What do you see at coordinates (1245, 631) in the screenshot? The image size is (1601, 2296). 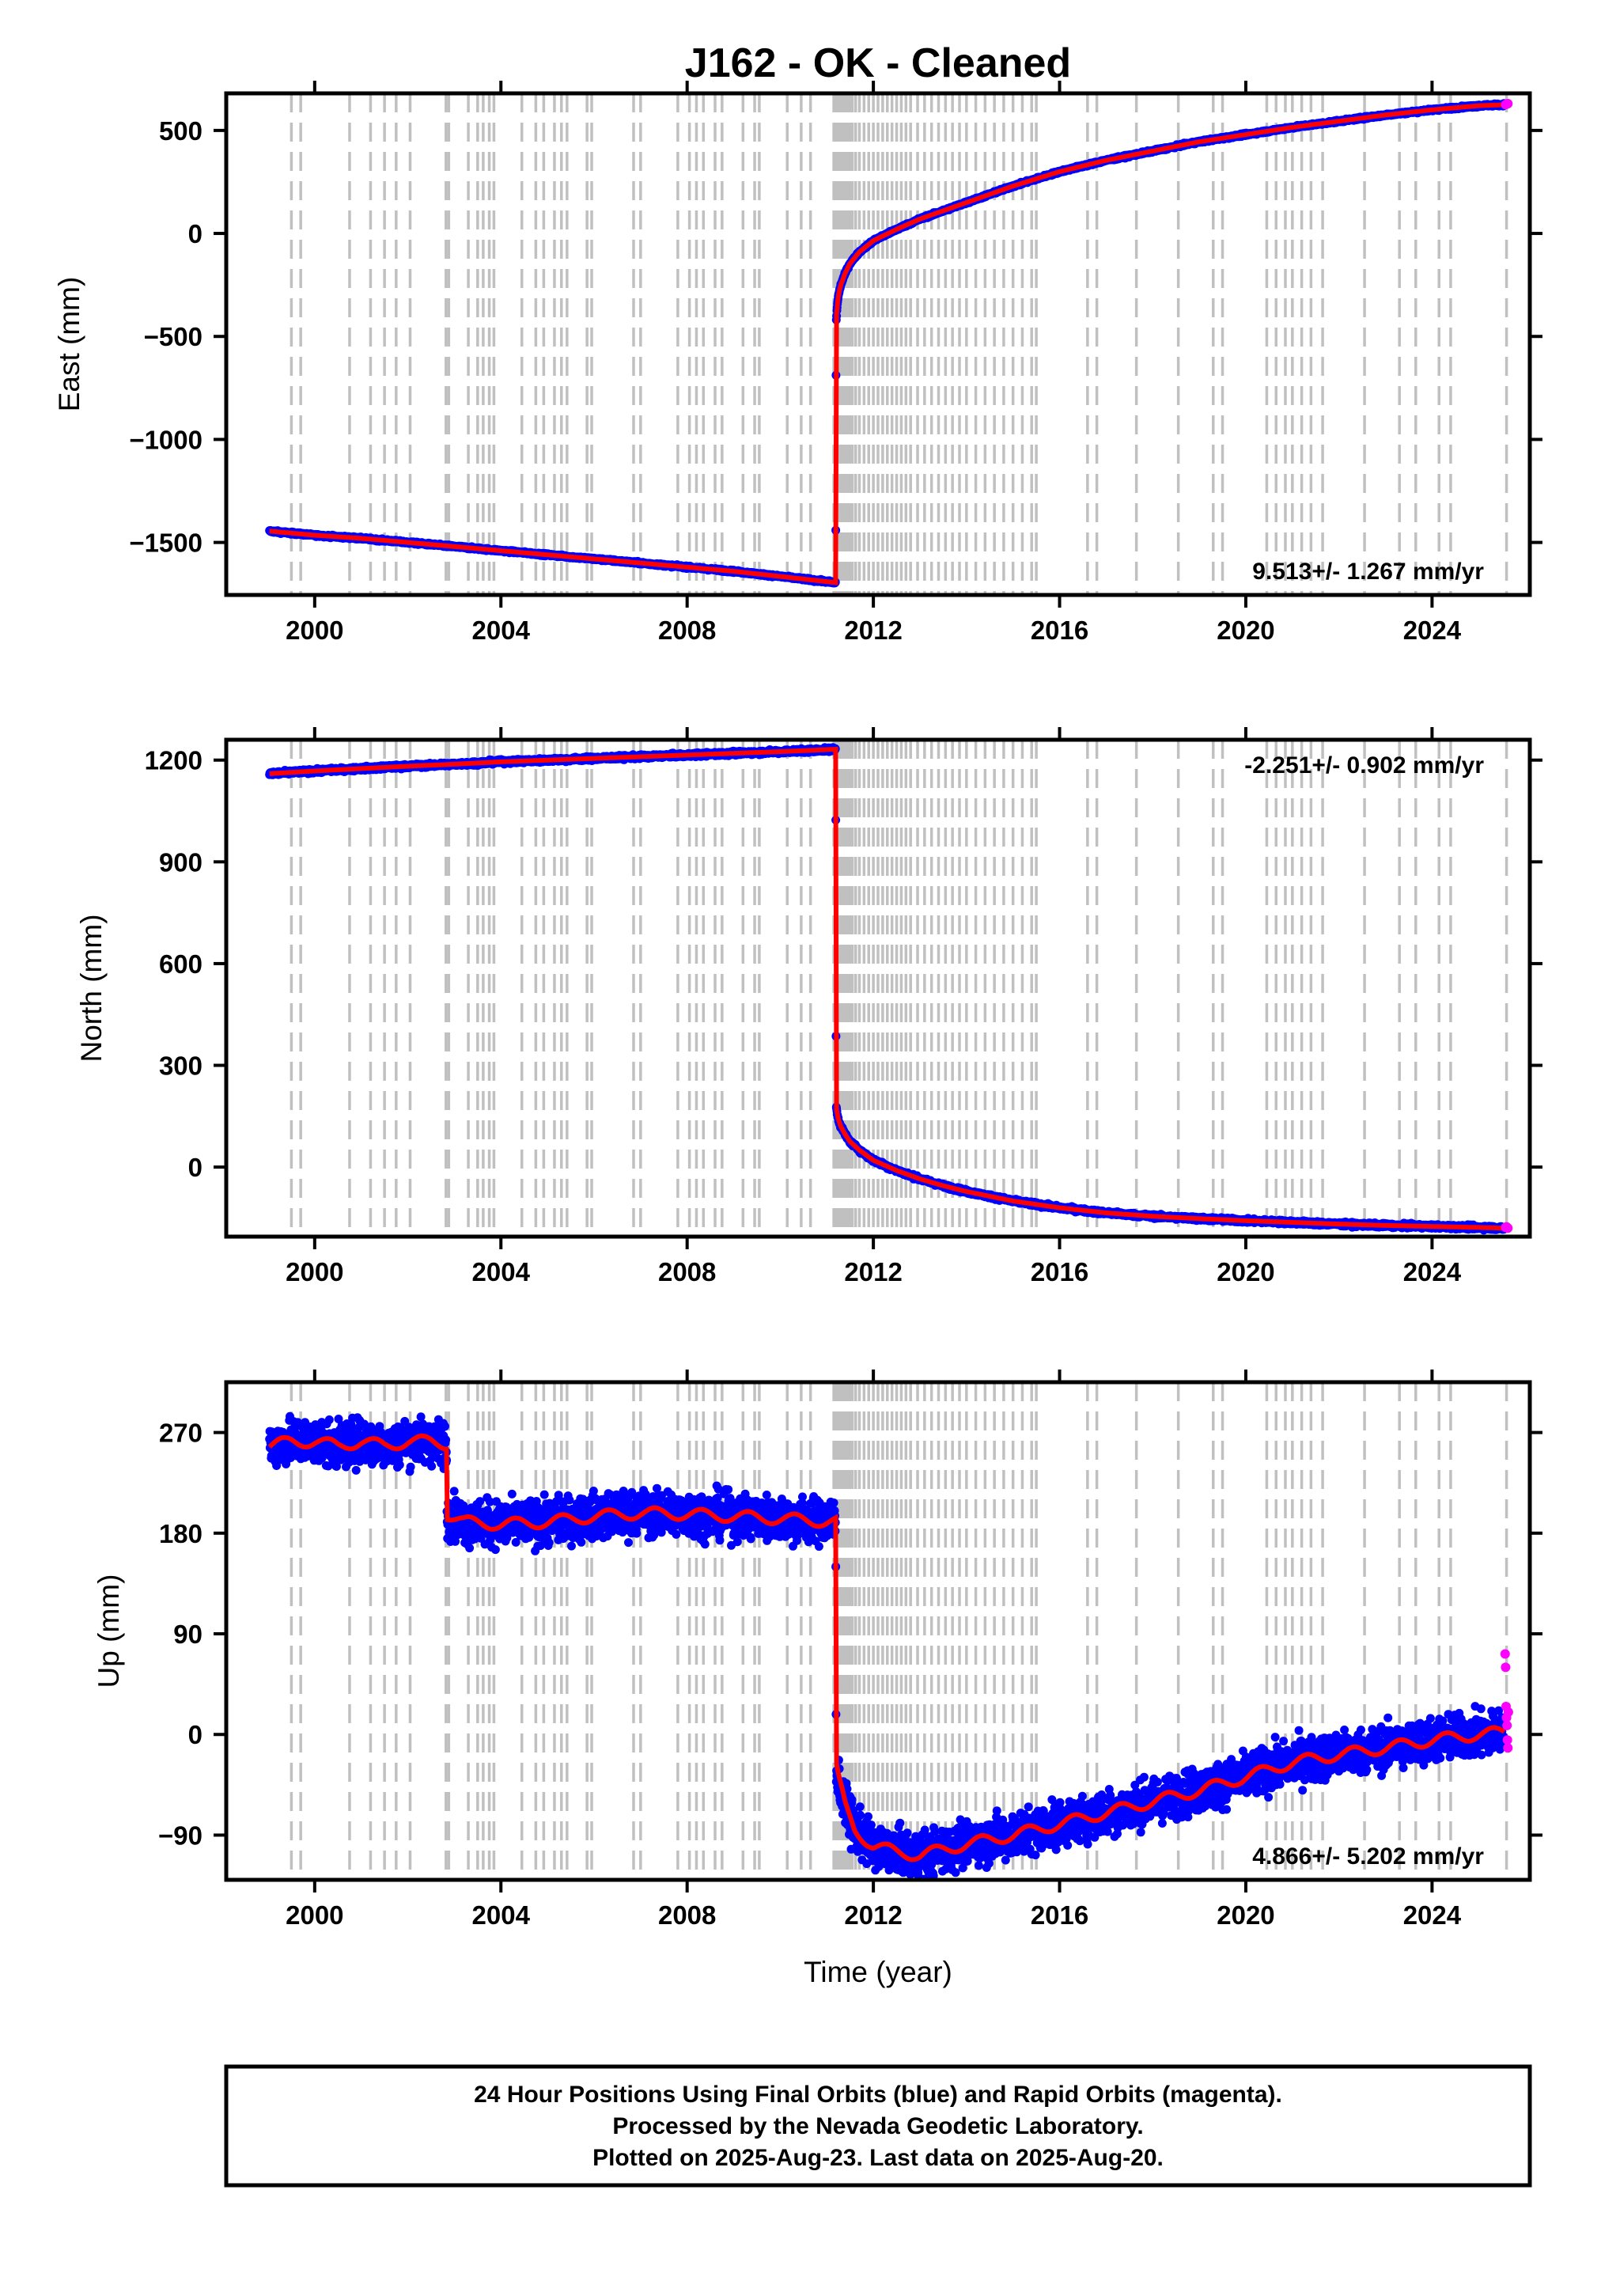 I see `x-tick-label: 2020` at bounding box center [1245, 631].